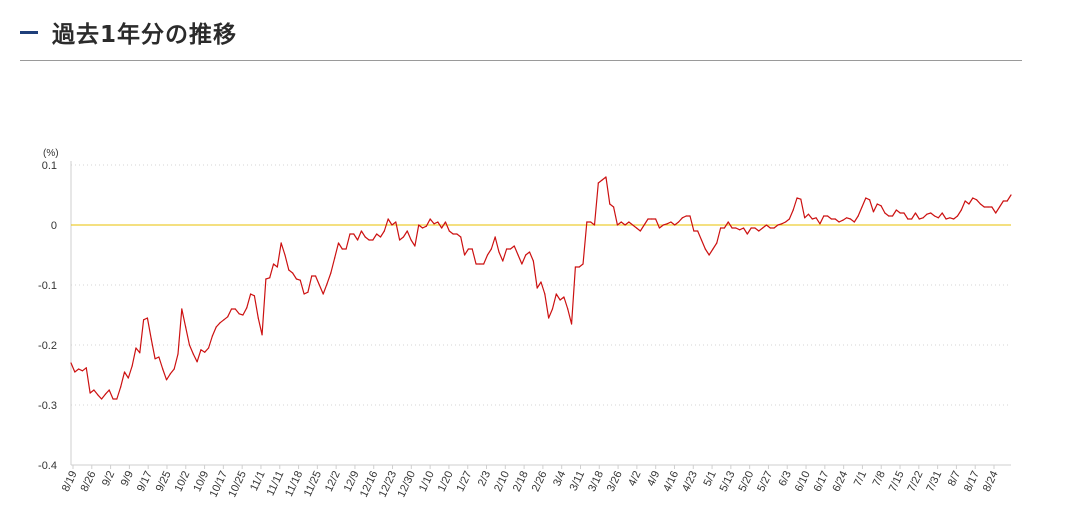 This screenshot has height=518, width=1068. I want to click on x-tick-label: 6/17, so click(822, 481).